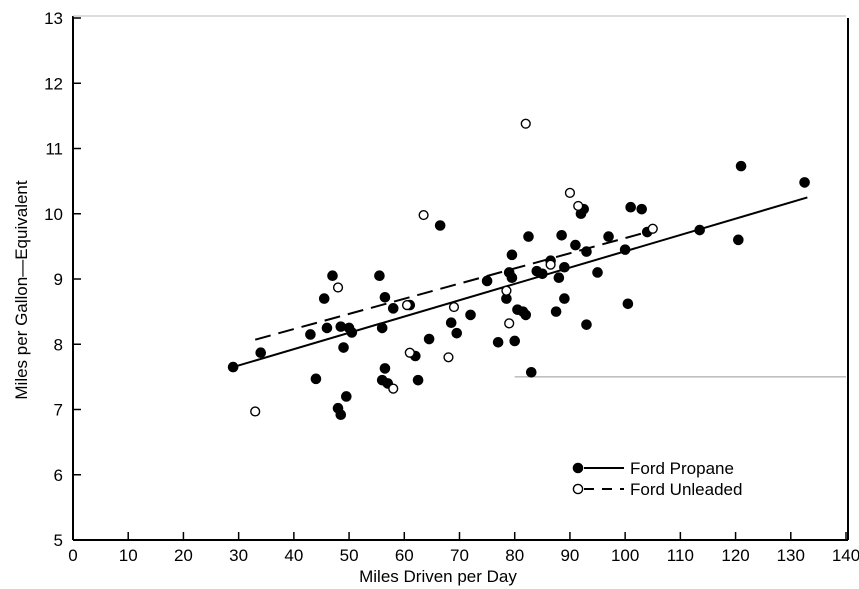 This screenshot has height=589, width=859. What do you see at coordinates (53, 83) in the screenshot?
I see `y-tick-label: 12` at bounding box center [53, 83].